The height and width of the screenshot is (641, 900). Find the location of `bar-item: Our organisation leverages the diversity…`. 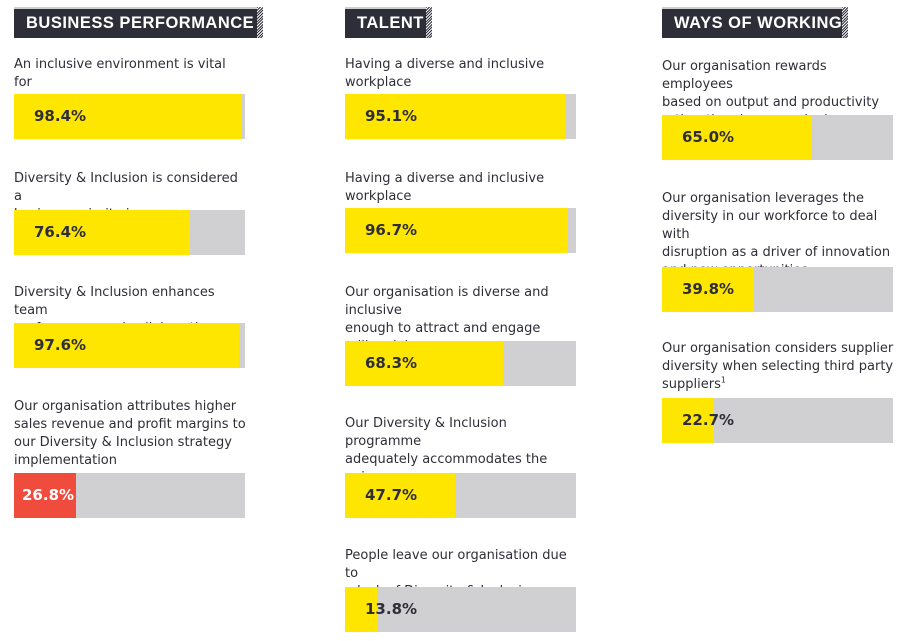

bar-item: Our organisation leverages the diversity… is located at coordinates (778, 251).